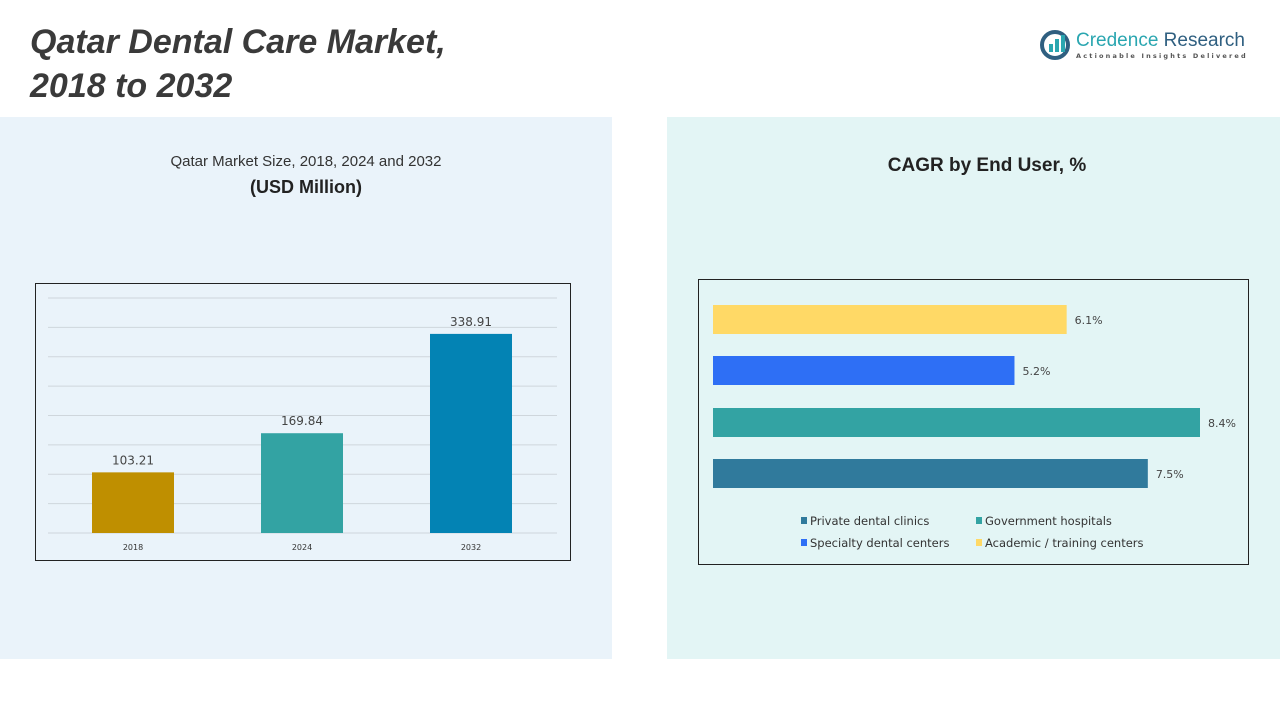 The width and height of the screenshot is (1280, 720). I want to click on bar-private-dental-clinics, so click(930, 473).